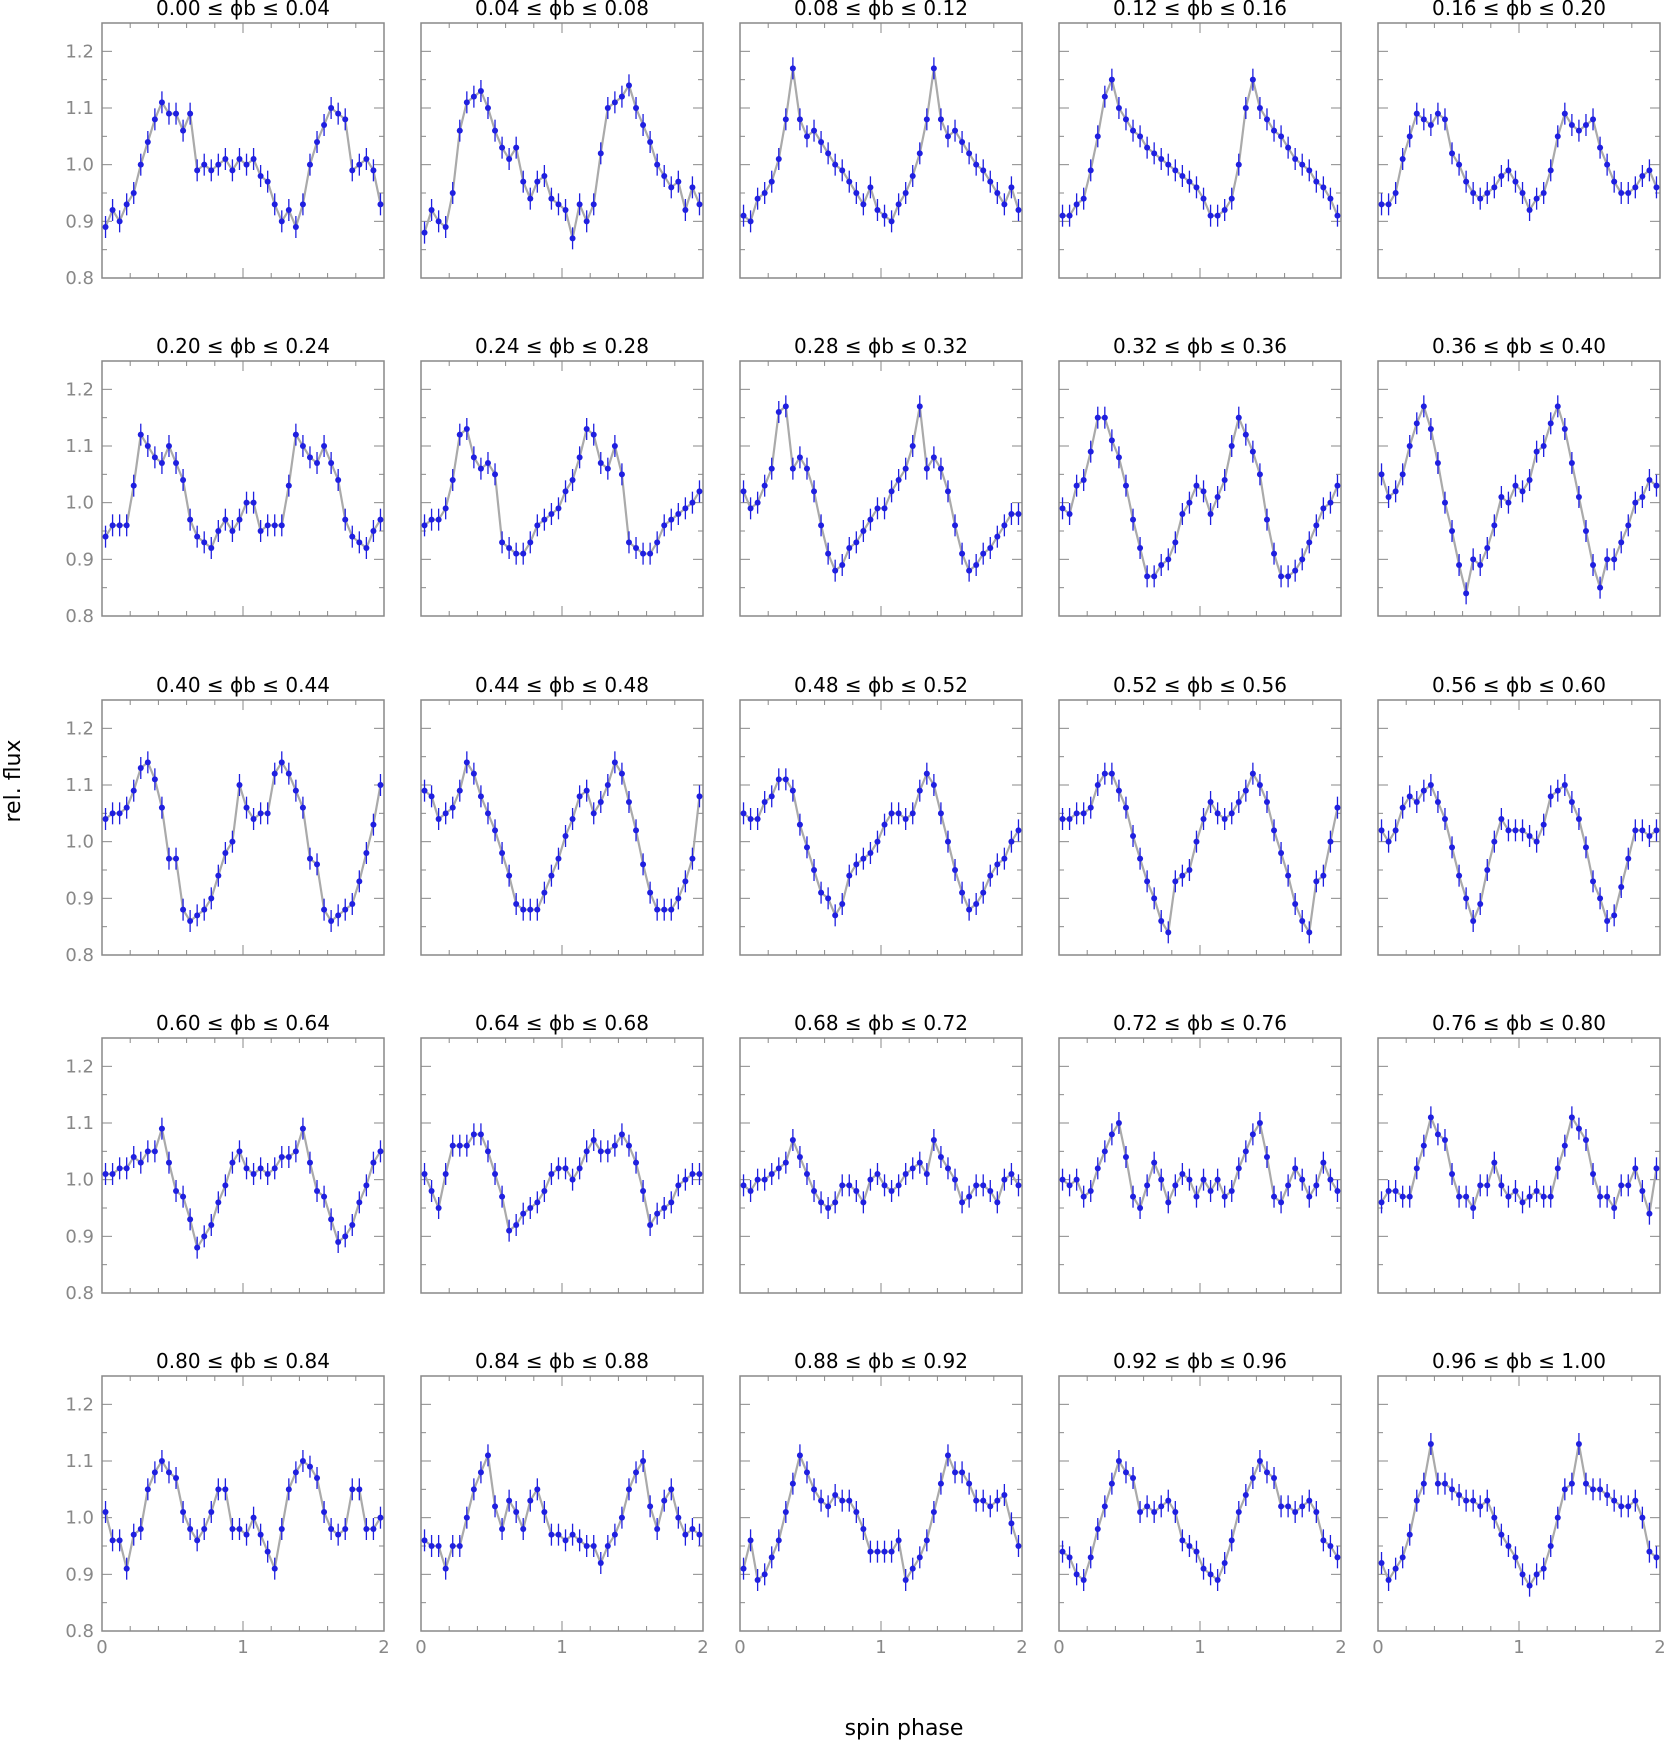 This screenshot has width=1665, height=1743. I want to click on panel-title: 0.68 ≤ ϕb ≤ 0.72, so click(881, 1023).